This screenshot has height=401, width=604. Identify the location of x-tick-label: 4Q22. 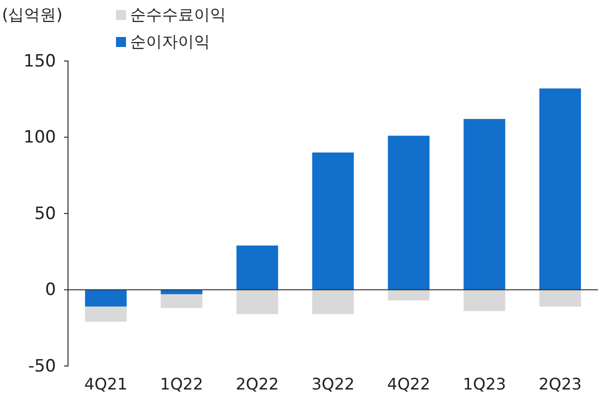
(408, 384).